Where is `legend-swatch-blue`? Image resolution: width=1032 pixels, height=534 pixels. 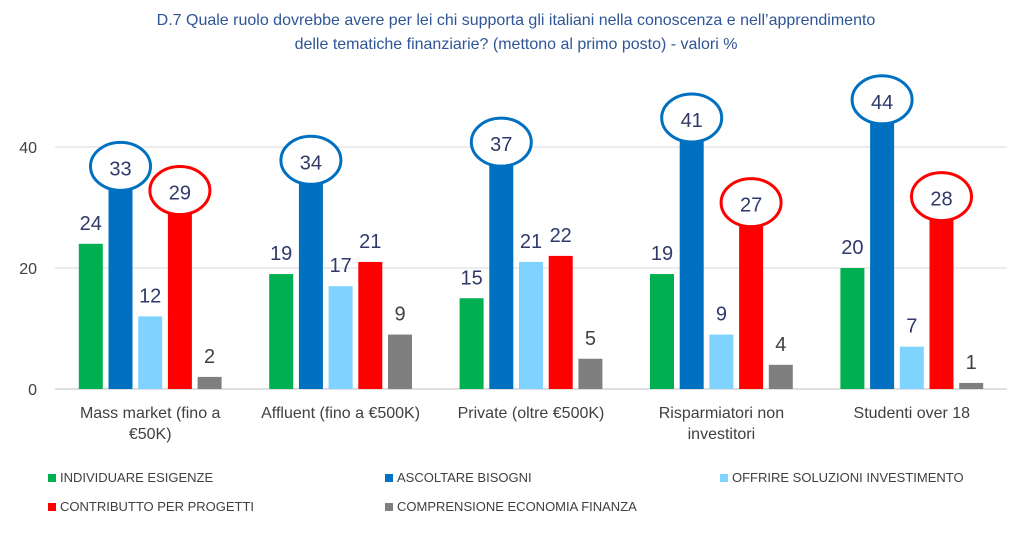 legend-swatch-blue is located at coordinates (389, 477).